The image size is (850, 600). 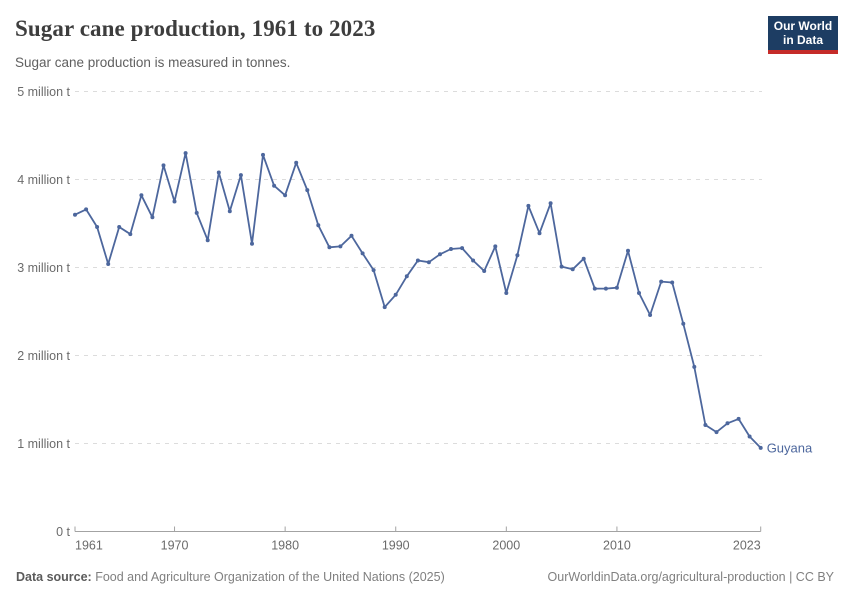 I want to click on data-source-label: Data source:, so click(x=54, y=577).